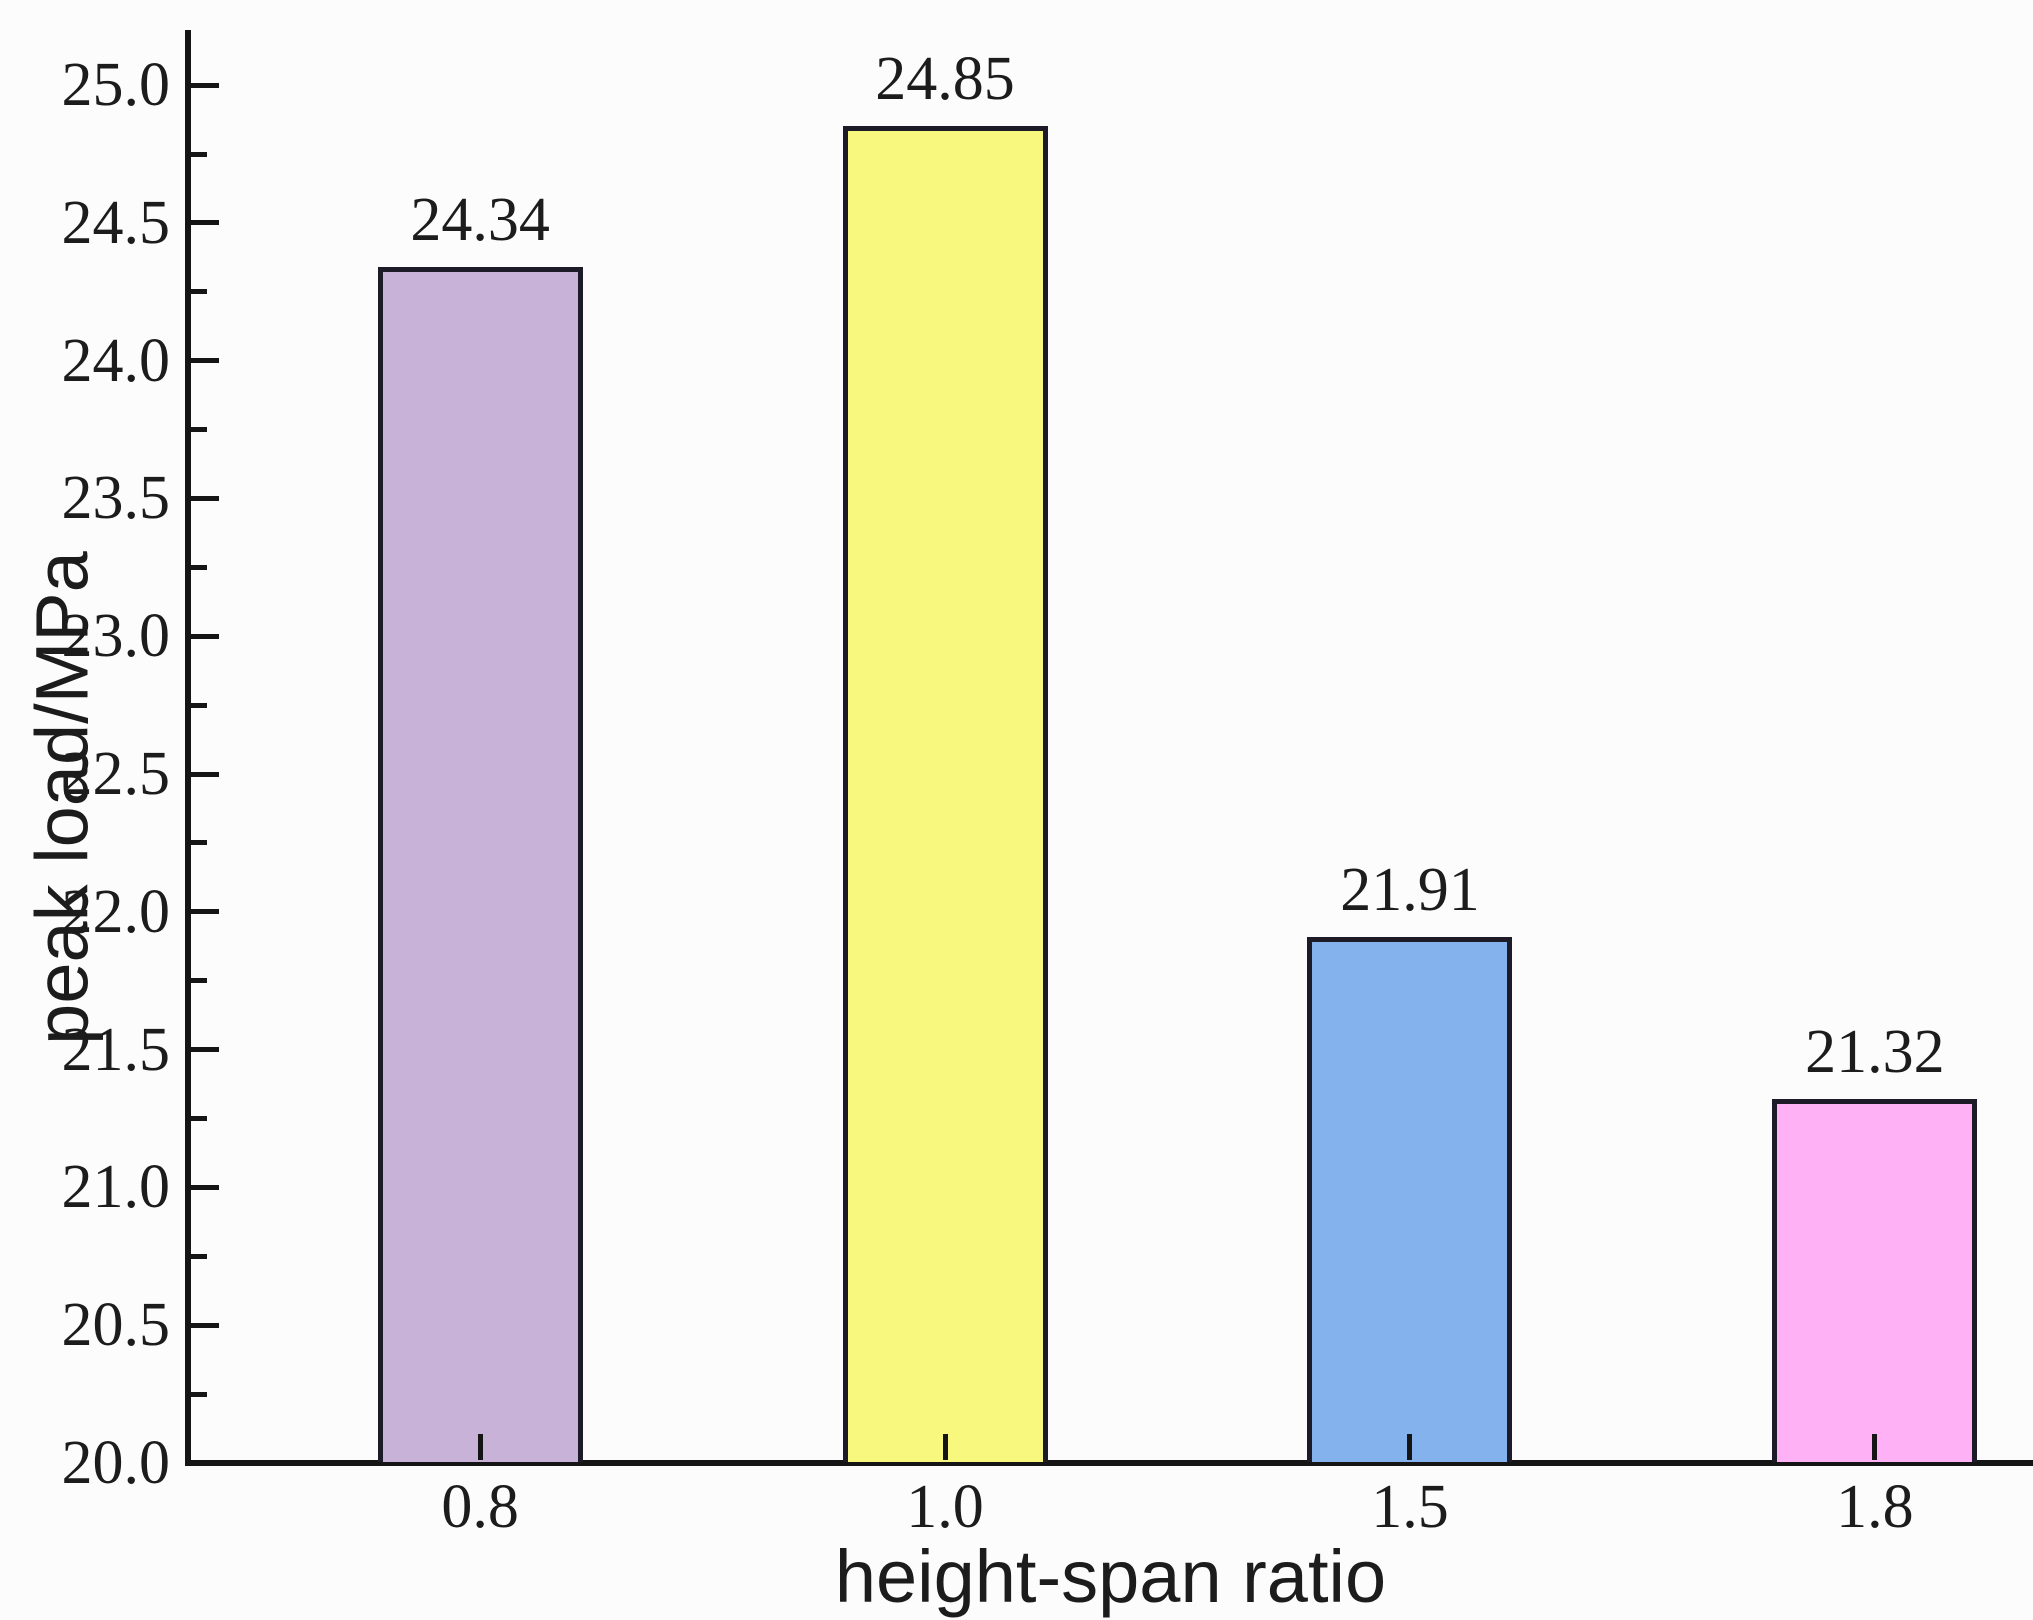 This screenshot has height=1620, width=2033. Describe the element at coordinates (116, 1049) in the screenshot. I see `y-tick-label: 21.5` at that location.